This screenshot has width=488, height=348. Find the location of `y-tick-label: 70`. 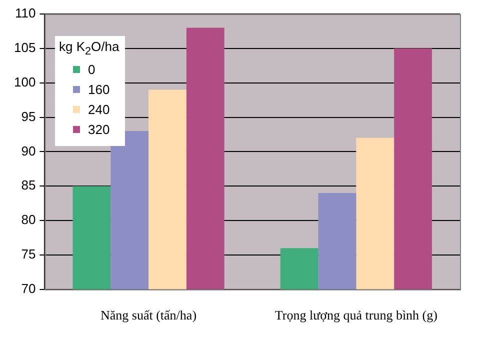

y-tick-label: 70 is located at coordinates (28, 288).